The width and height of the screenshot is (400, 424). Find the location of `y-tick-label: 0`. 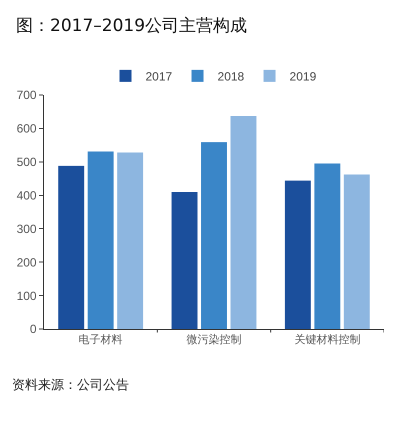

y-tick-label: 0 is located at coordinates (33, 329).